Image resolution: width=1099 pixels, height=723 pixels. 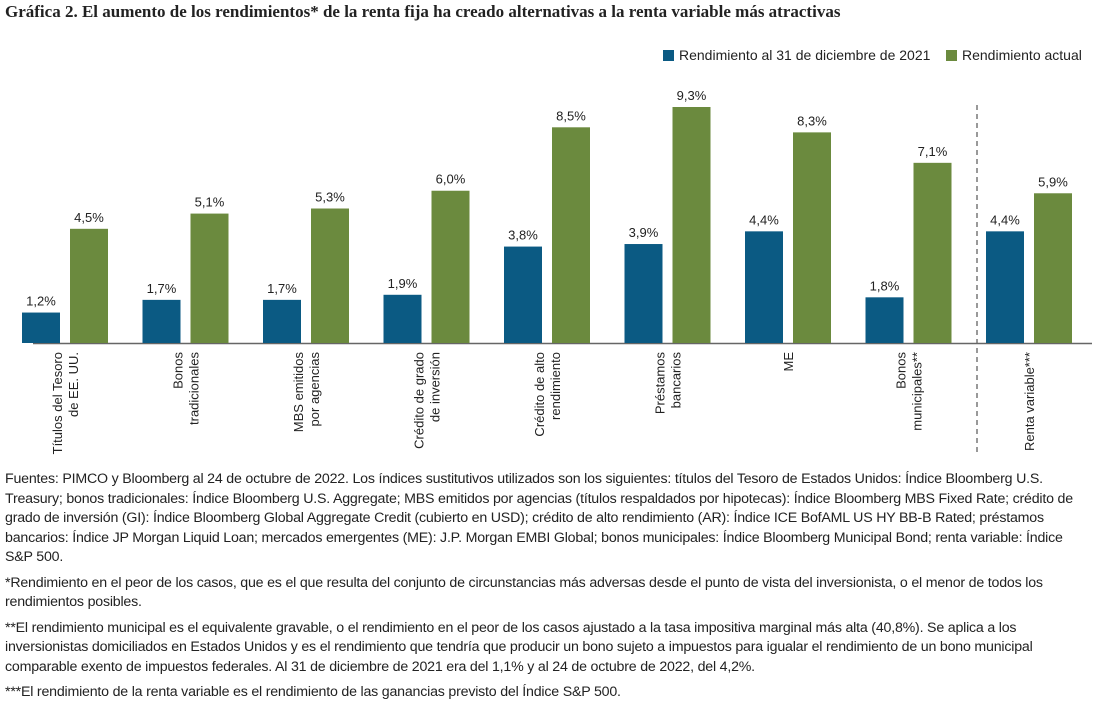 What do you see at coordinates (933, 151) in the screenshot?
I see `value-label: 7,1%` at bounding box center [933, 151].